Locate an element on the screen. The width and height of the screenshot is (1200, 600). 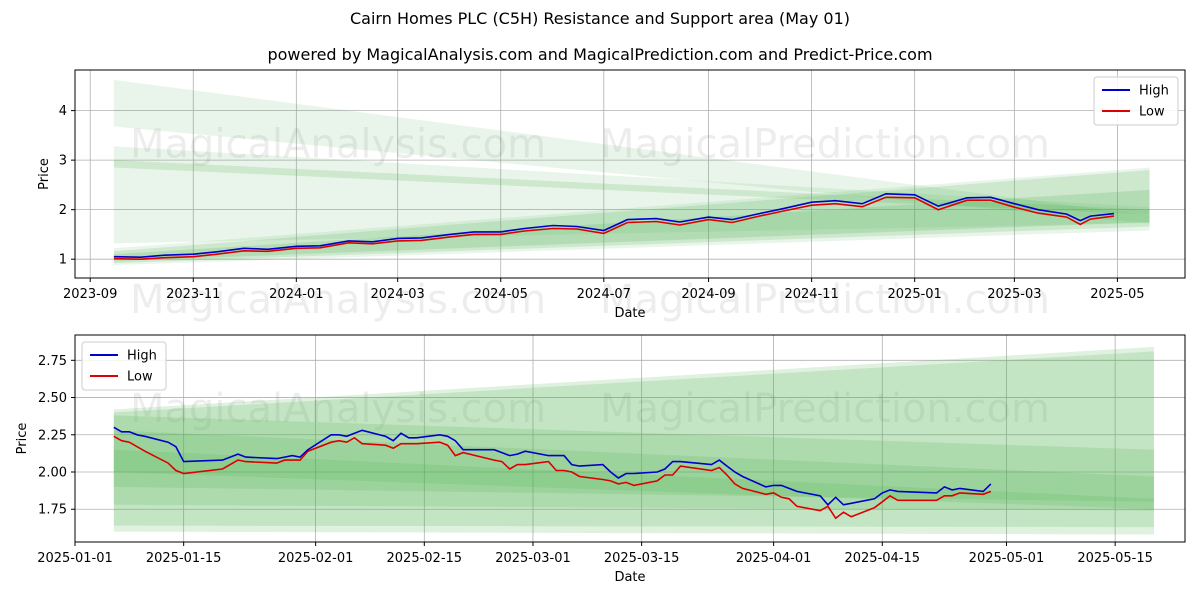
x-tick-label: 2025-03-15 is located at coordinates (642, 558).